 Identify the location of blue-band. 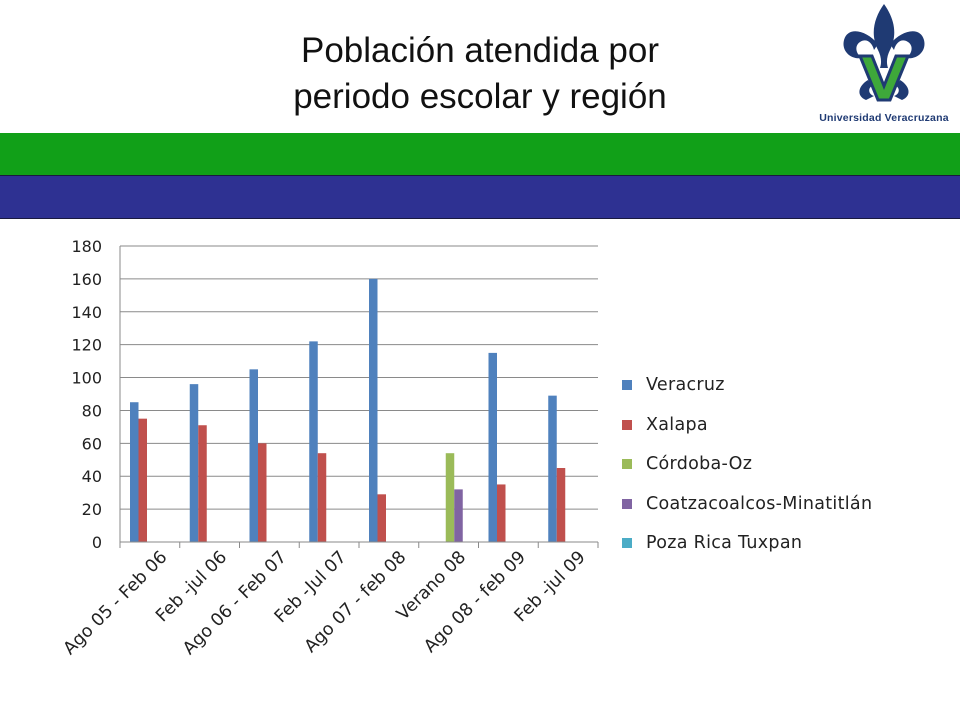
(480, 197).